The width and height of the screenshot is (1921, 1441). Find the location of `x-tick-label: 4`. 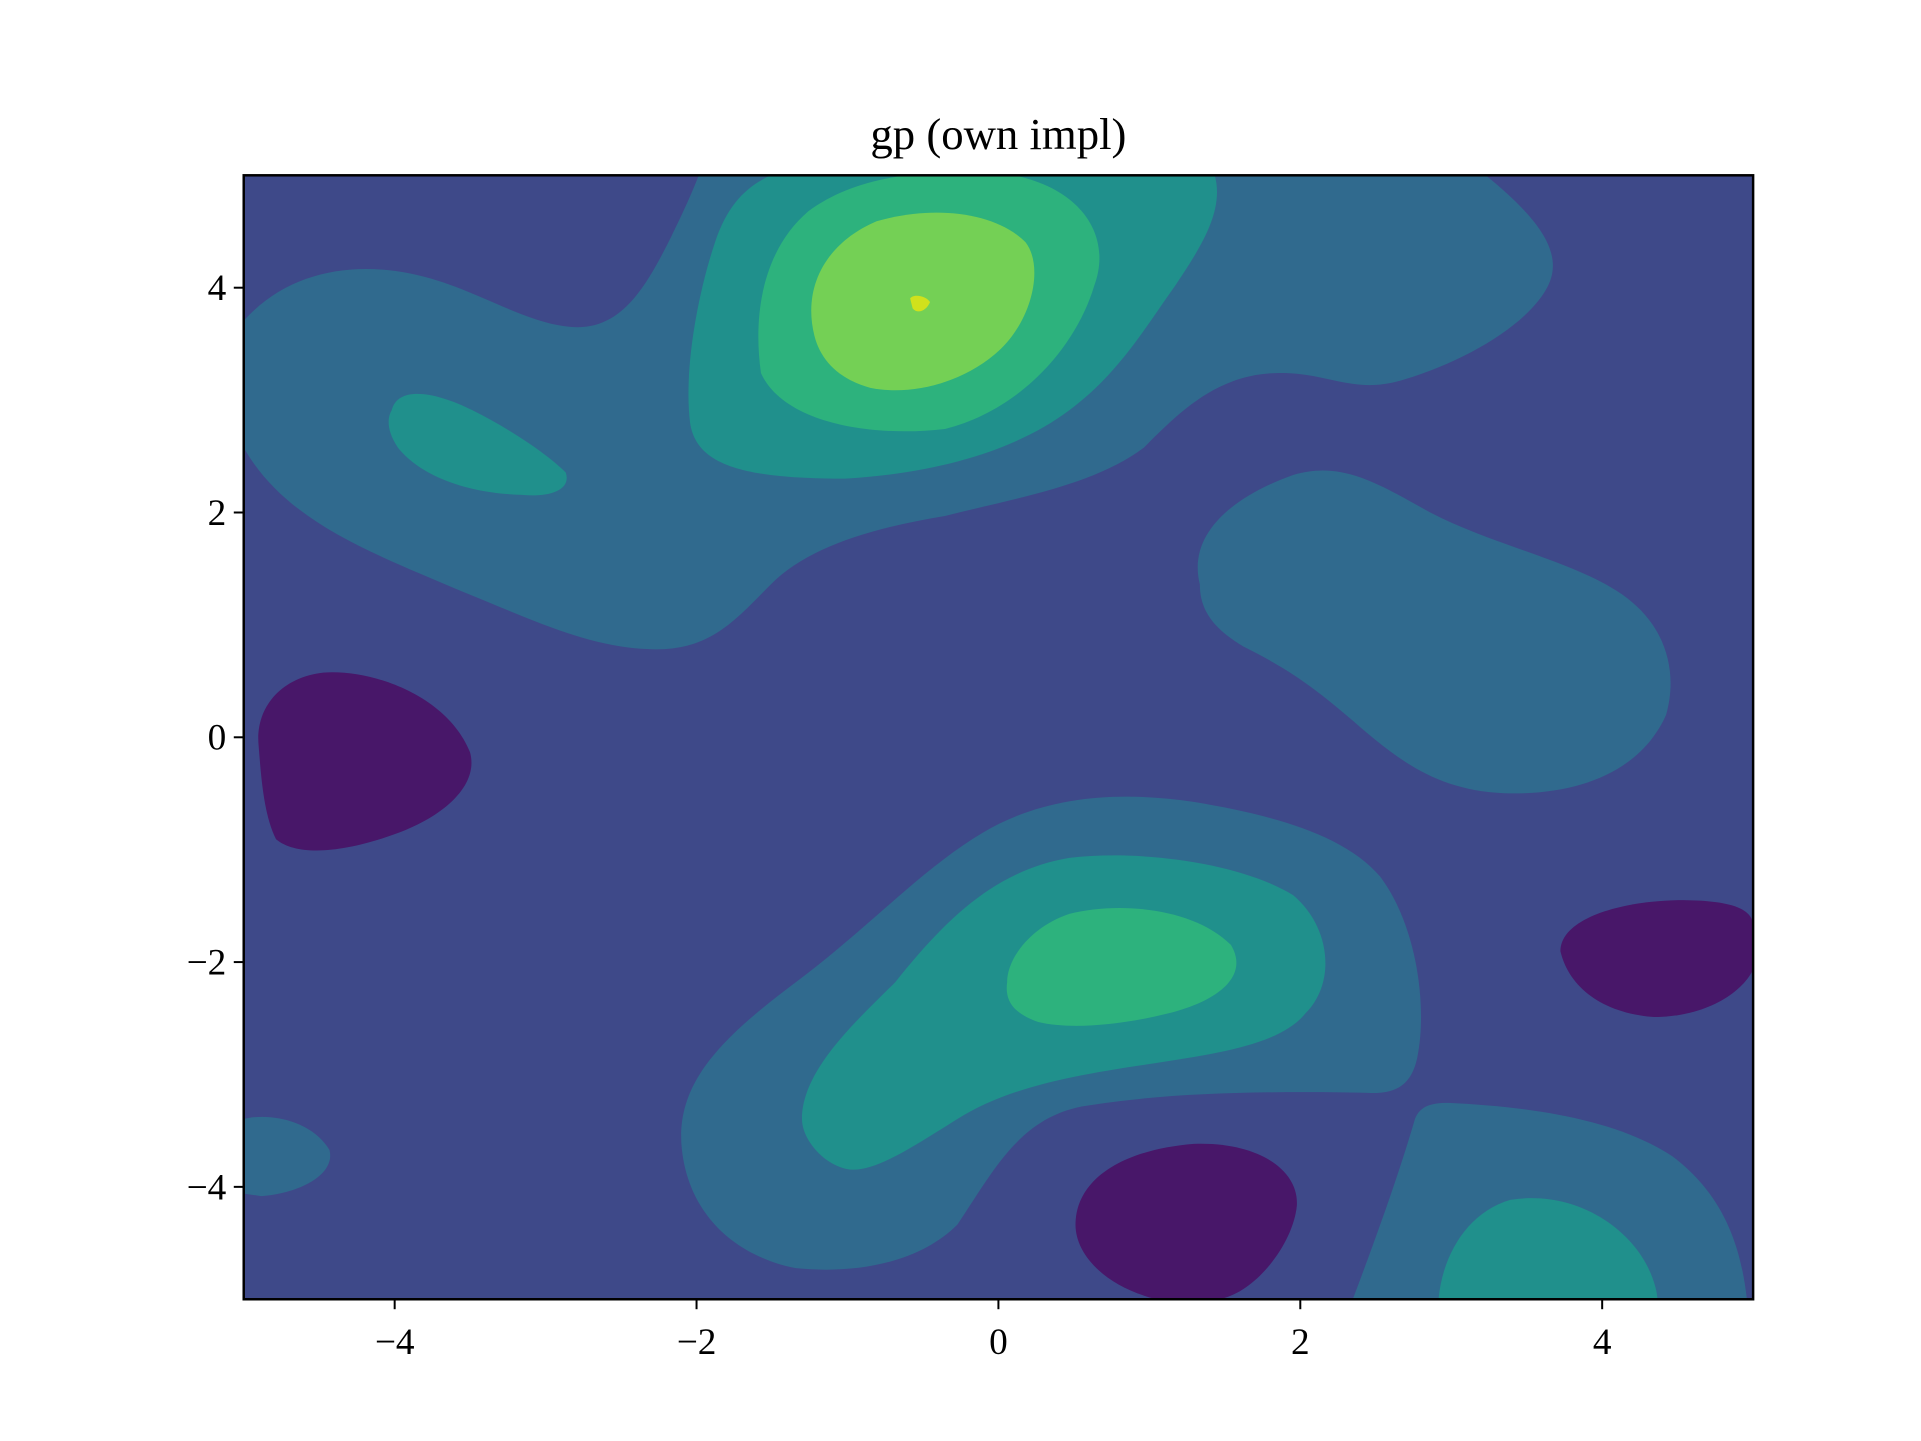

x-tick-label: 4 is located at coordinates (1602, 1342).